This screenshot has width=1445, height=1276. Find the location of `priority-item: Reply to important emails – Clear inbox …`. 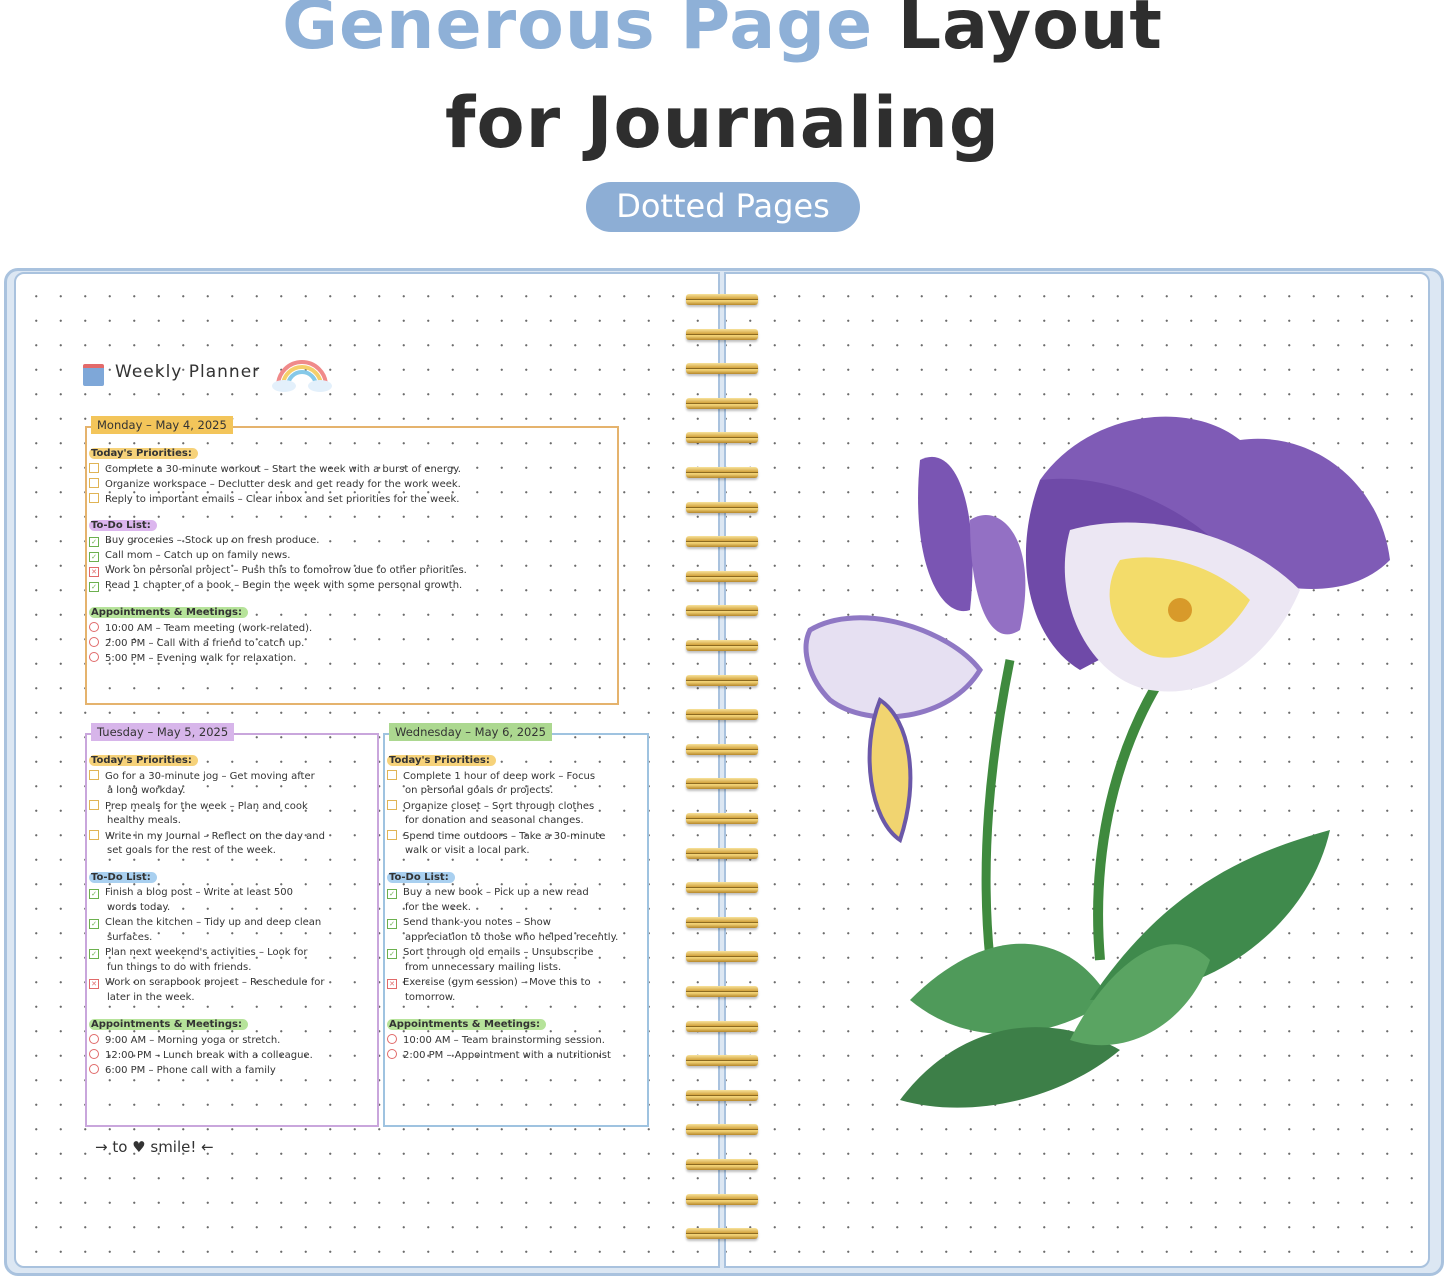

priority-item: Reply to important emails – Clear inbox … is located at coordinates (274, 499).